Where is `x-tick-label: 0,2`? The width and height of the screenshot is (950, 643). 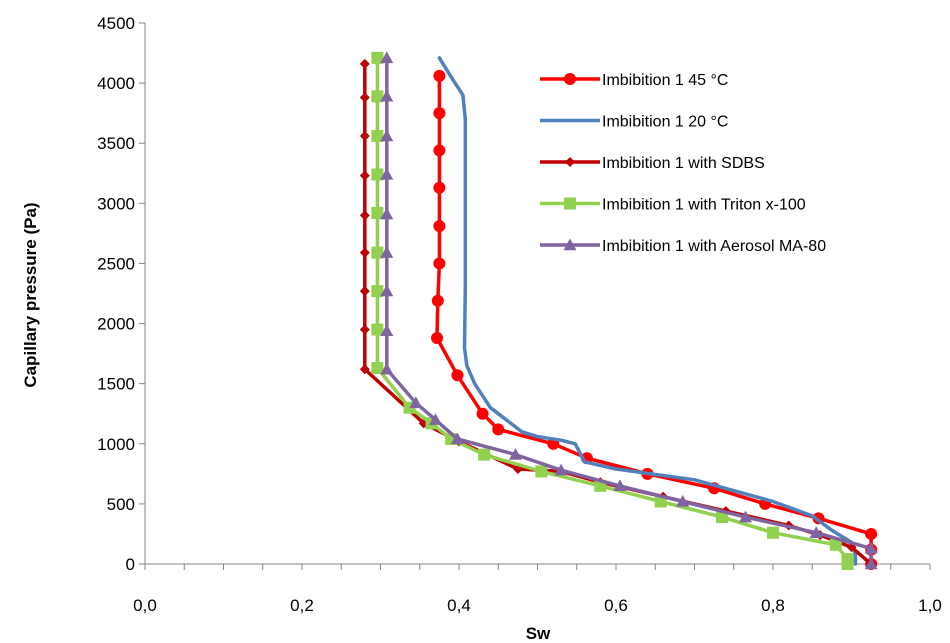 x-tick-label: 0,2 is located at coordinates (302, 605).